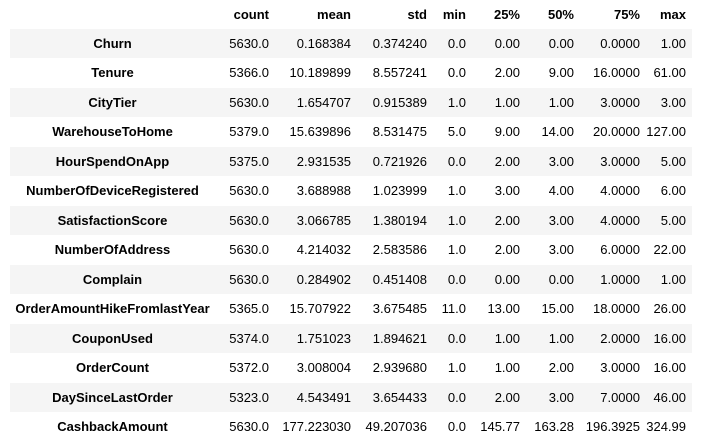  Describe the element at coordinates (323, 279) in the screenshot. I see `cell-mean: 0.284902` at that location.